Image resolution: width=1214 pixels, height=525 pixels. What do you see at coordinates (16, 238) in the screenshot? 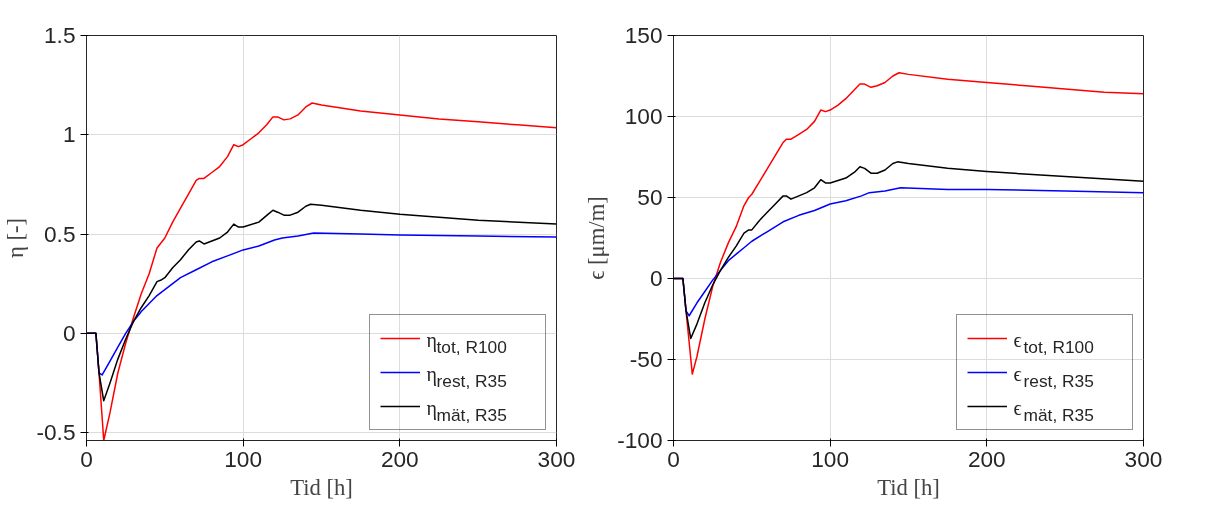
I see `y-axis-title: η [-]` at bounding box center [16, 238].